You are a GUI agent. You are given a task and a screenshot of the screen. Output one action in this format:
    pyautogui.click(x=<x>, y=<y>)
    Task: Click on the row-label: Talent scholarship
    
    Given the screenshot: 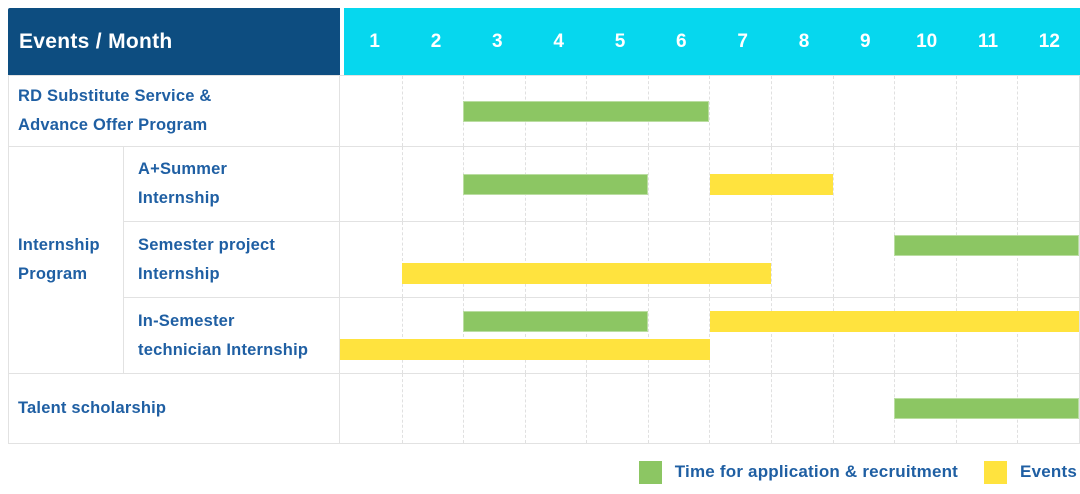 What is the action you would take?
    pyautogui.click(x=174, y=408)
    